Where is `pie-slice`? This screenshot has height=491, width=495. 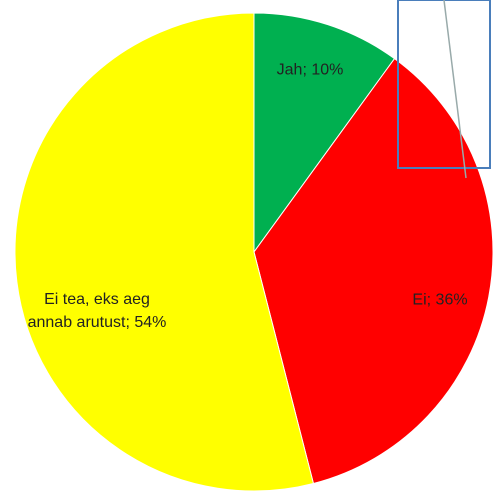
pie-slice is located at coordinates (324, 133).